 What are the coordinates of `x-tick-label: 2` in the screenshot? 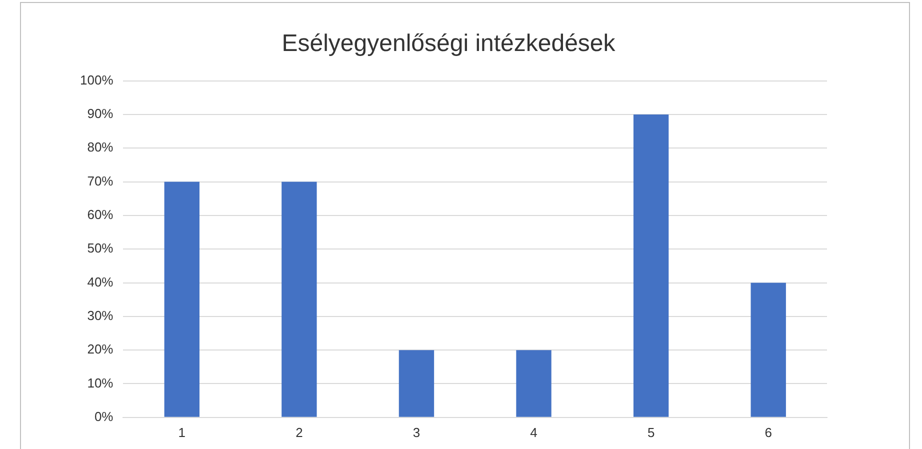 It's located at (299, 432).